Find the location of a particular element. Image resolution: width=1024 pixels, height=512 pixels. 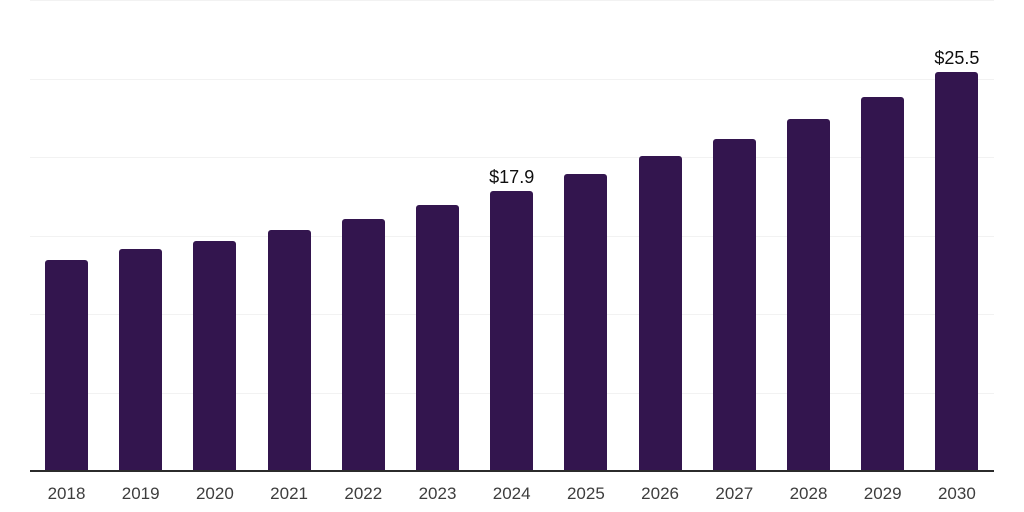

bar-2021 is located at coordinates (289, 351).